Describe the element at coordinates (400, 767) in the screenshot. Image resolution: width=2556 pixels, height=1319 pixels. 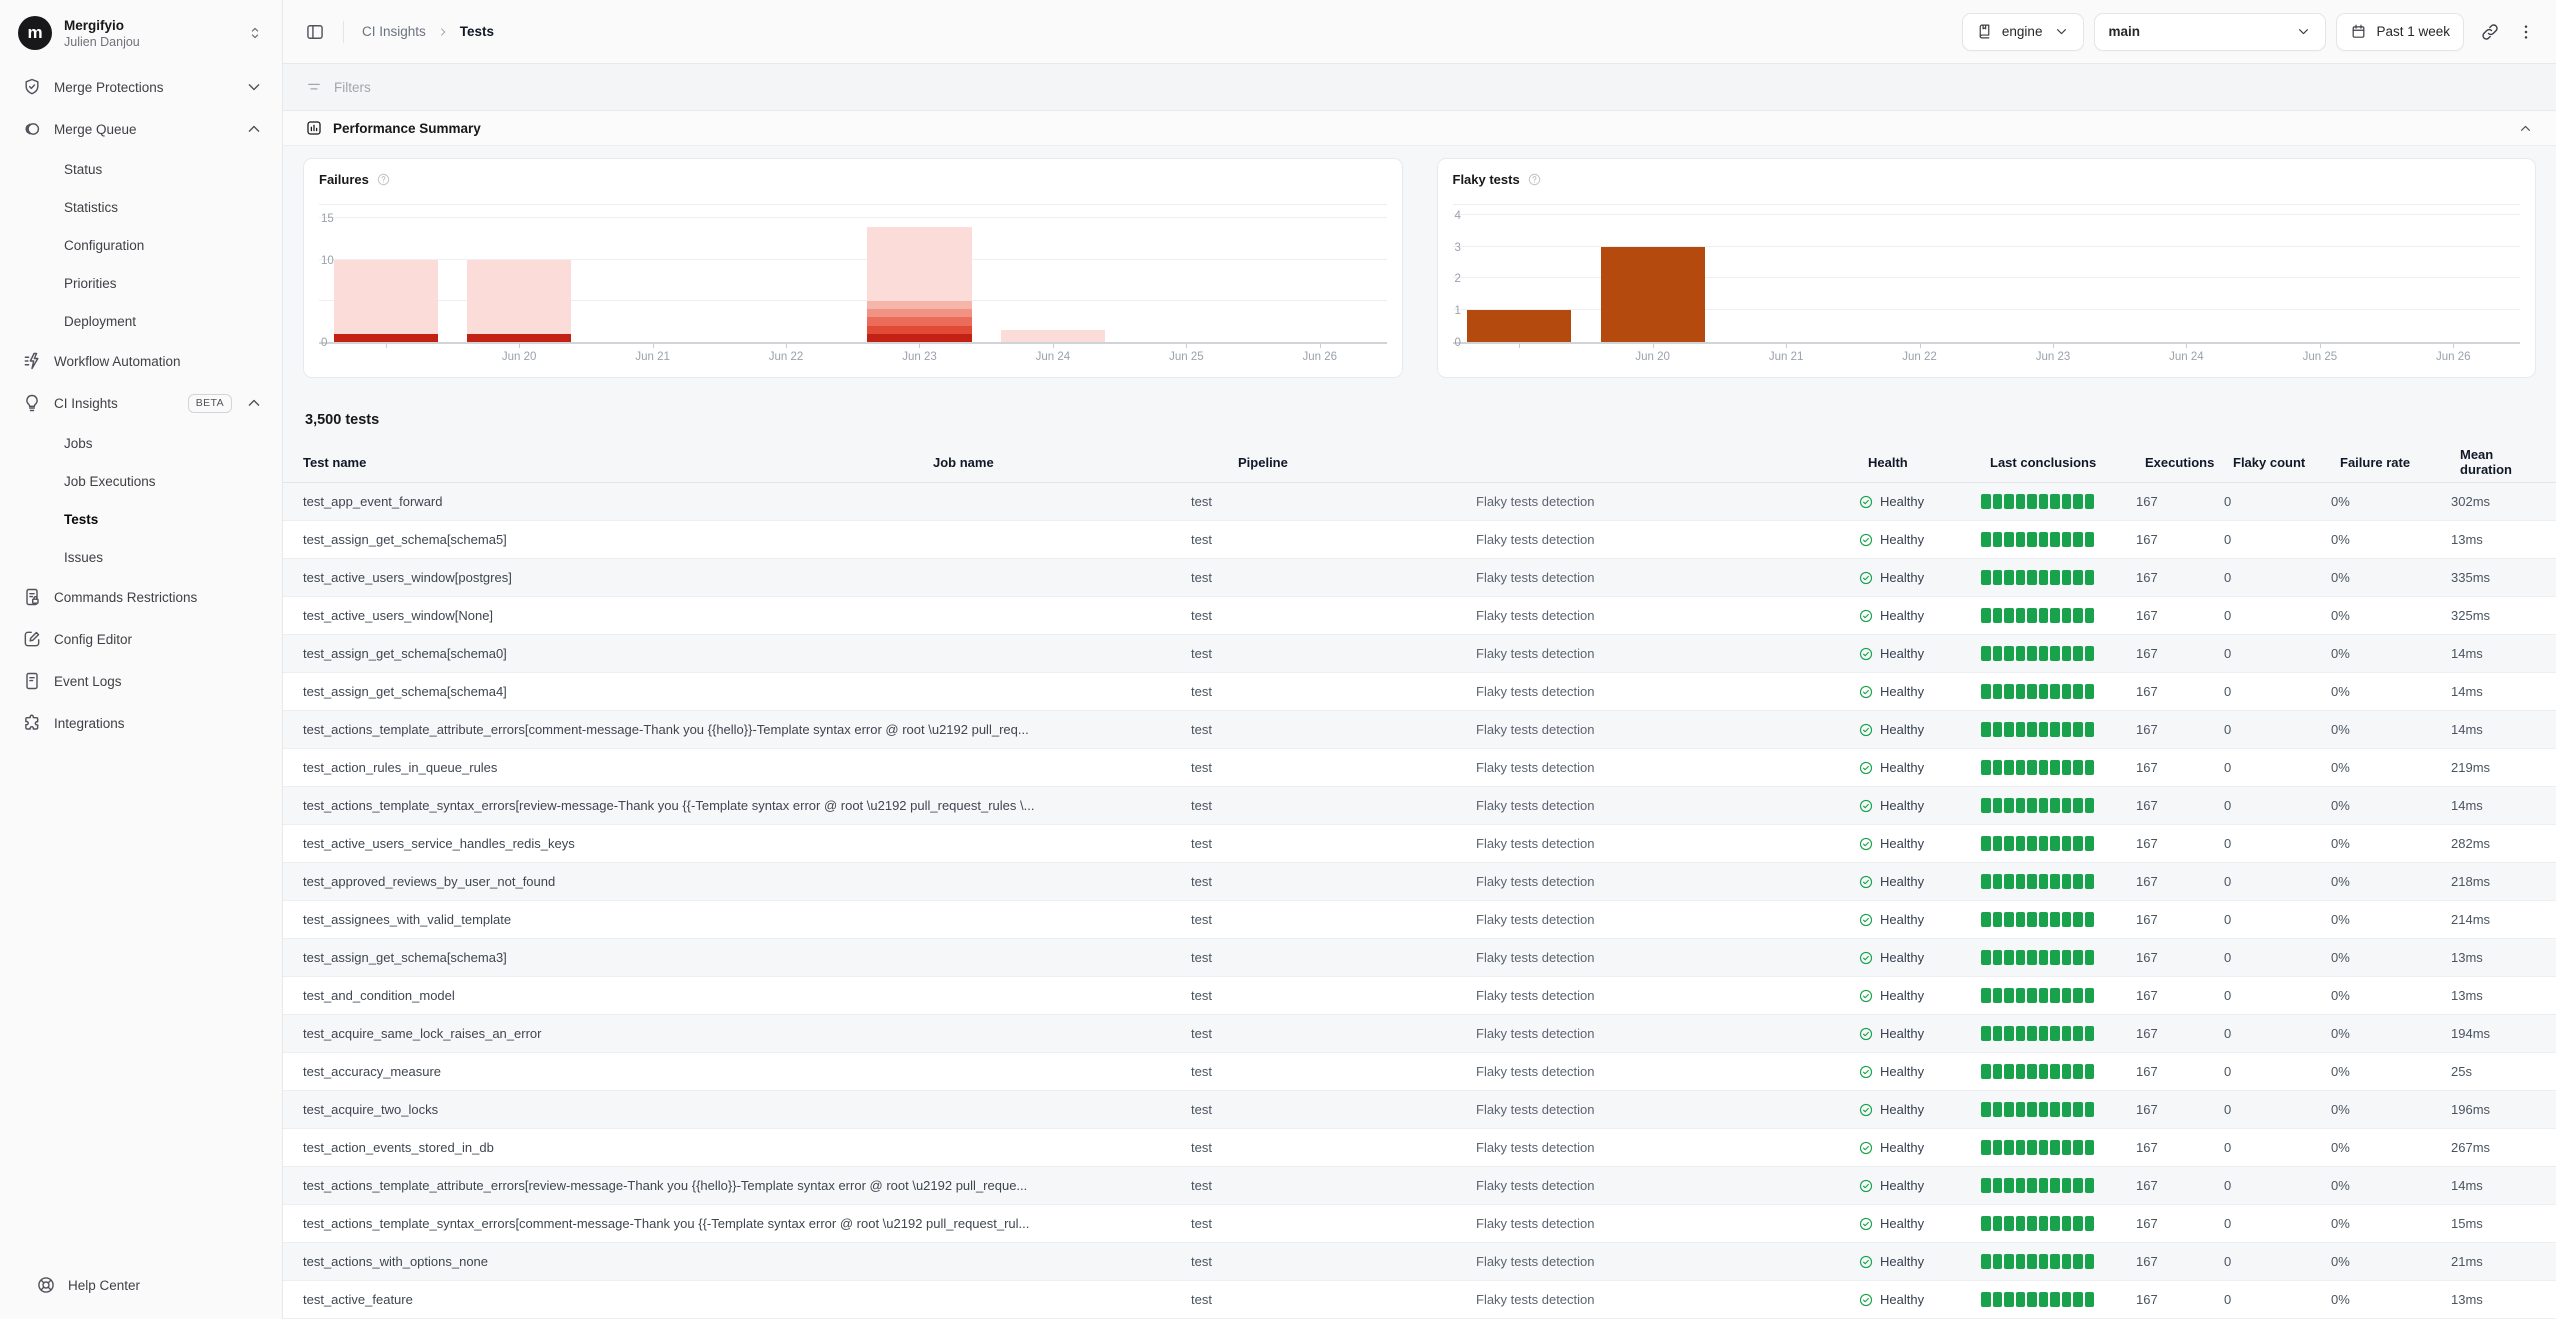
I see `test-name-cell: test_action_rules_in_queue_rules` at that location.